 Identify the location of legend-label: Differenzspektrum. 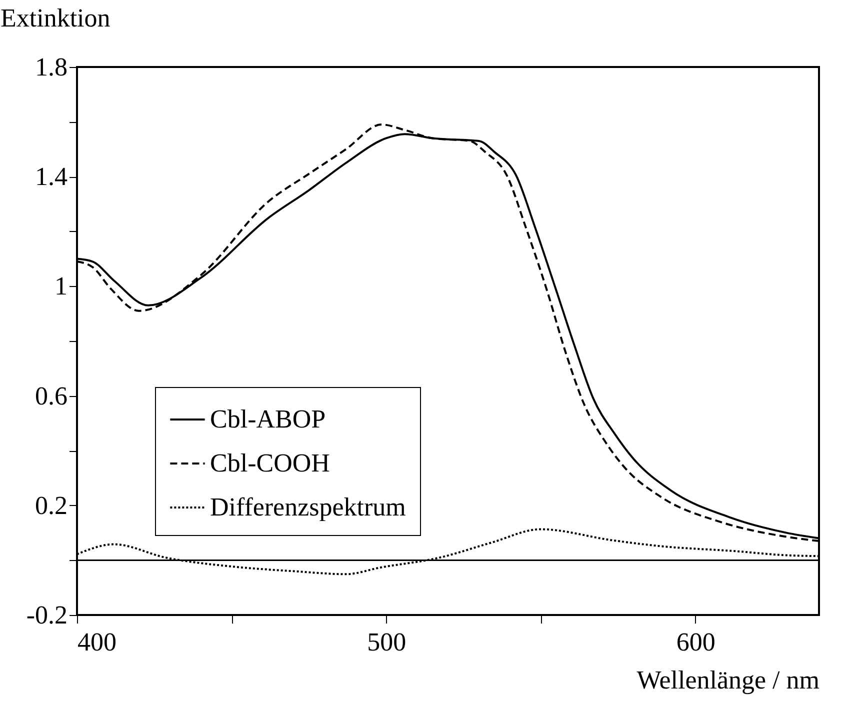
(308, 507).